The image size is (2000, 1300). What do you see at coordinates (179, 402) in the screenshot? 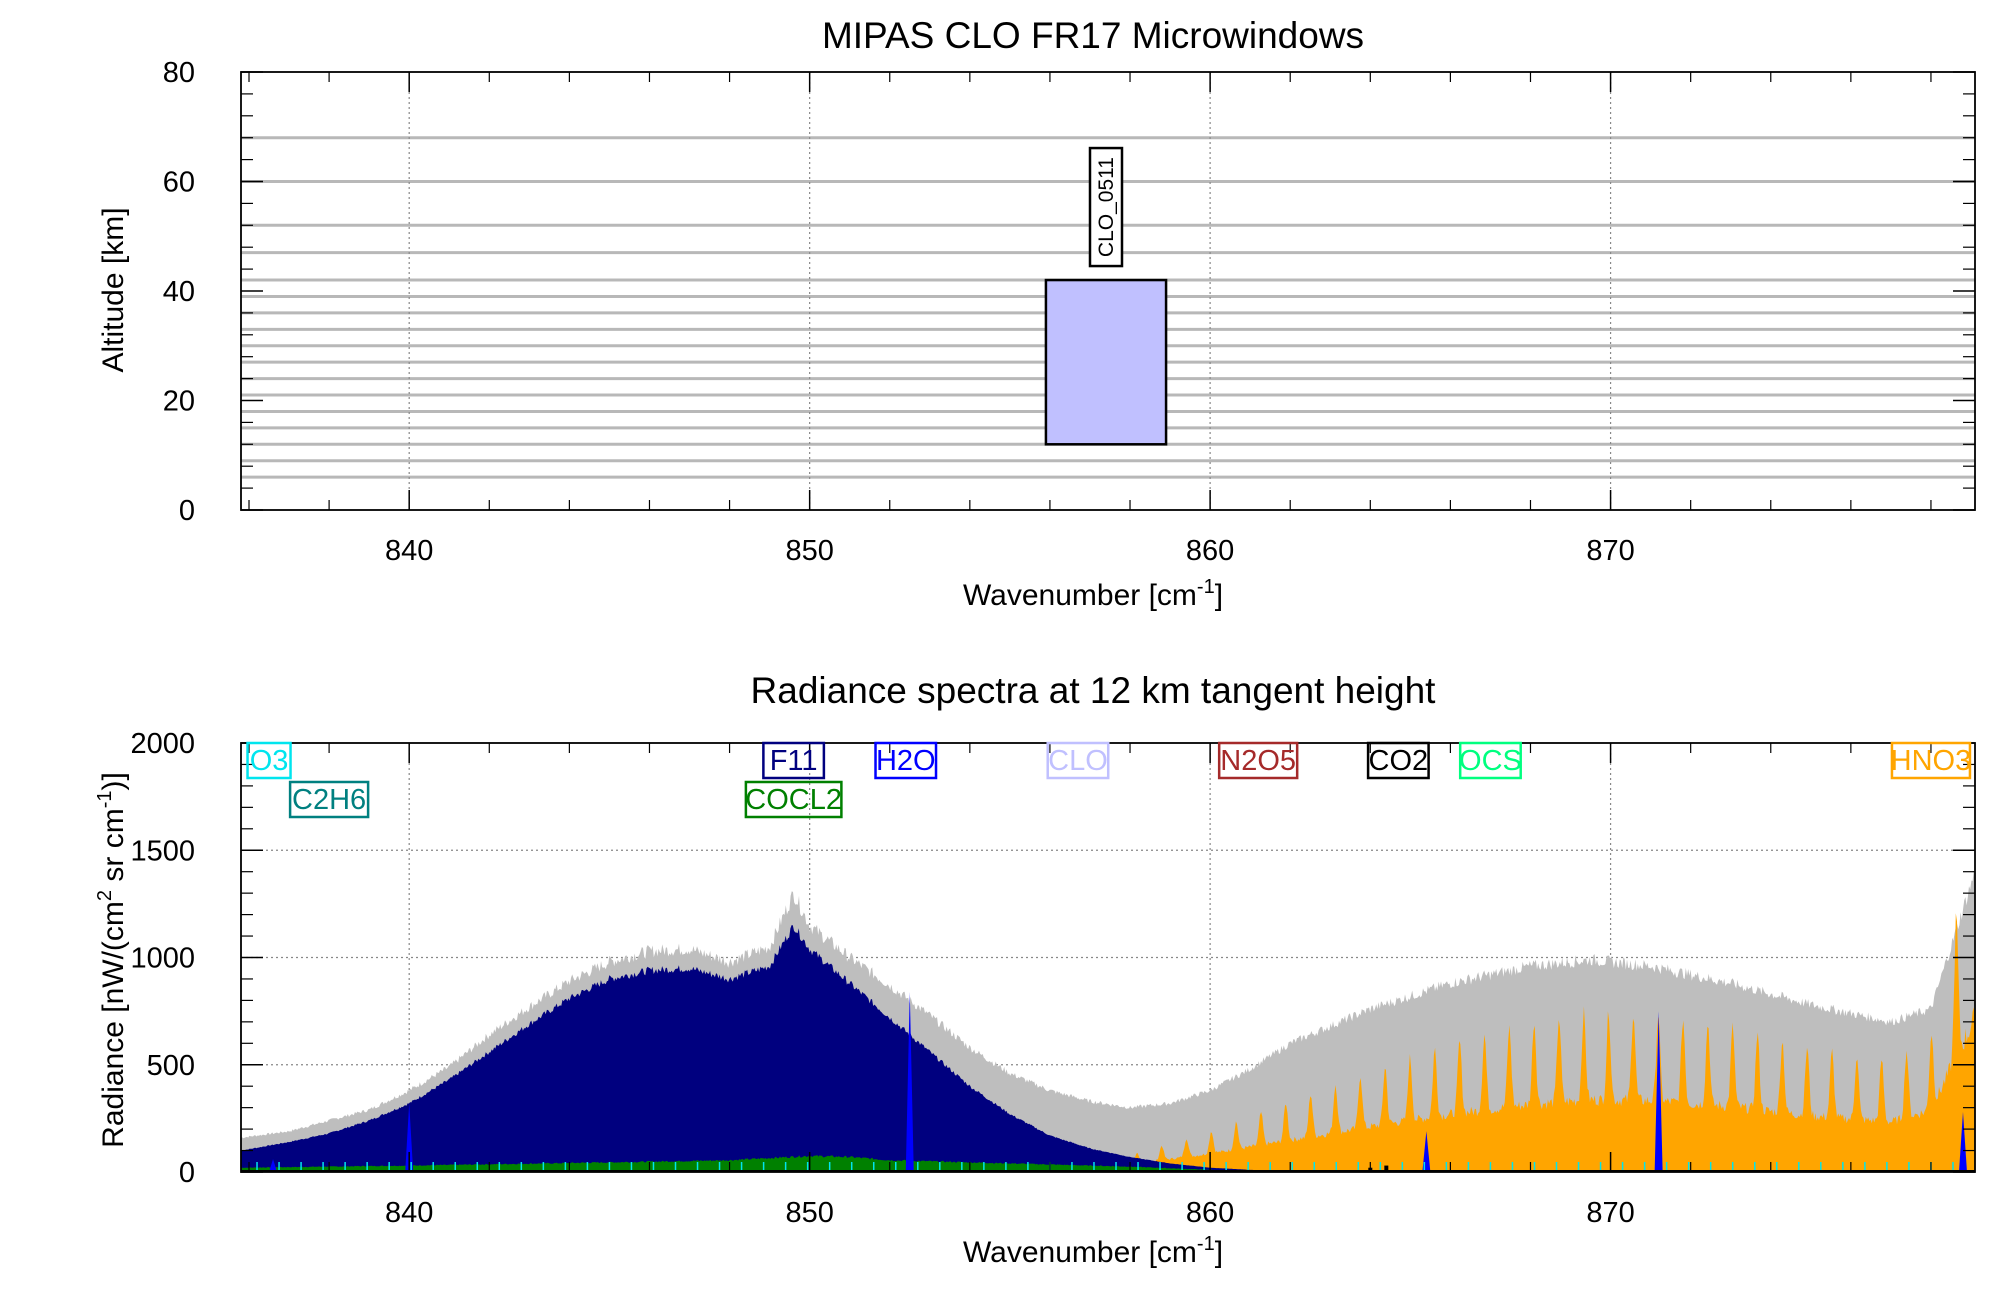
I see `top-y-tick-label: 20` at bounding box center [179, 402].